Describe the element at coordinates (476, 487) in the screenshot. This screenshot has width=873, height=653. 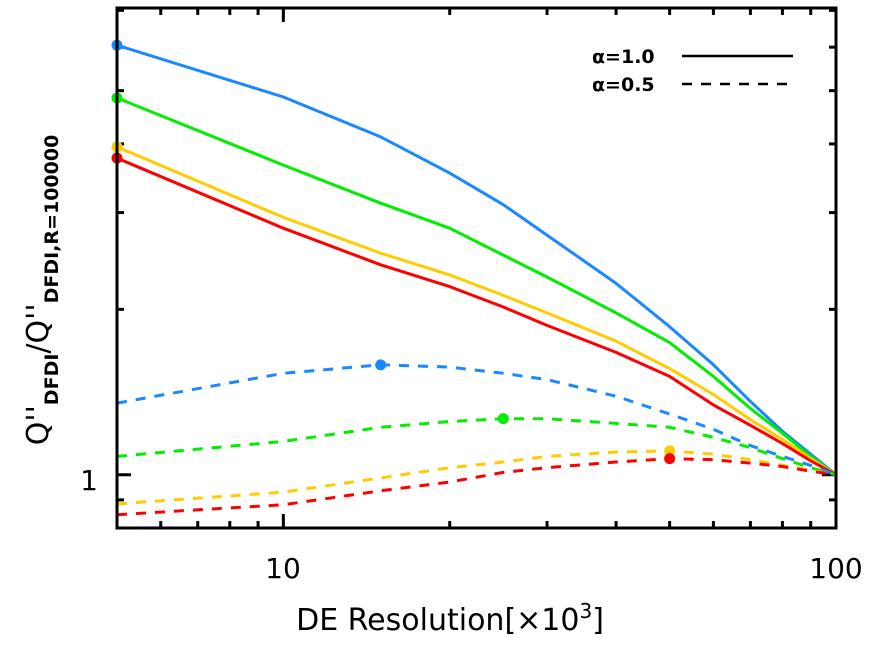
I see `series-line-7-dashed` at that location.